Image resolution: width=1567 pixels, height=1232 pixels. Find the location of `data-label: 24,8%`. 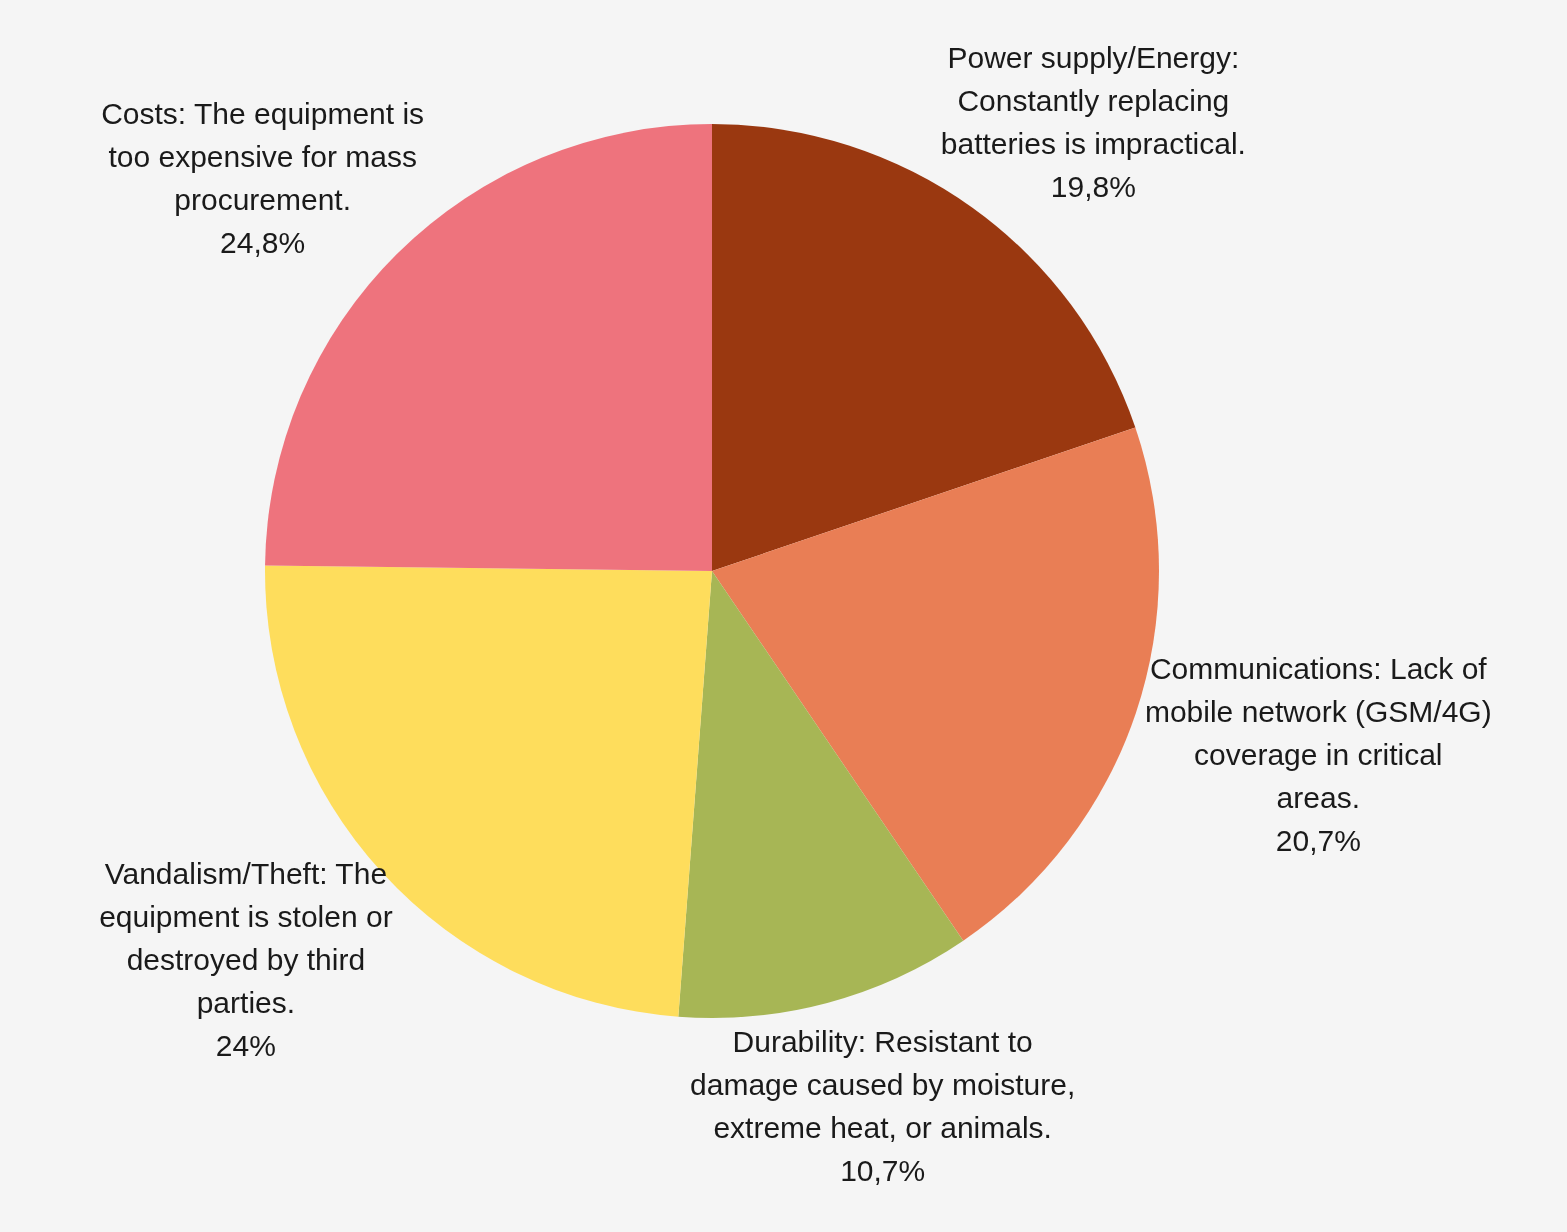

data-label: 24,8% is located at coordinates (263, 242).